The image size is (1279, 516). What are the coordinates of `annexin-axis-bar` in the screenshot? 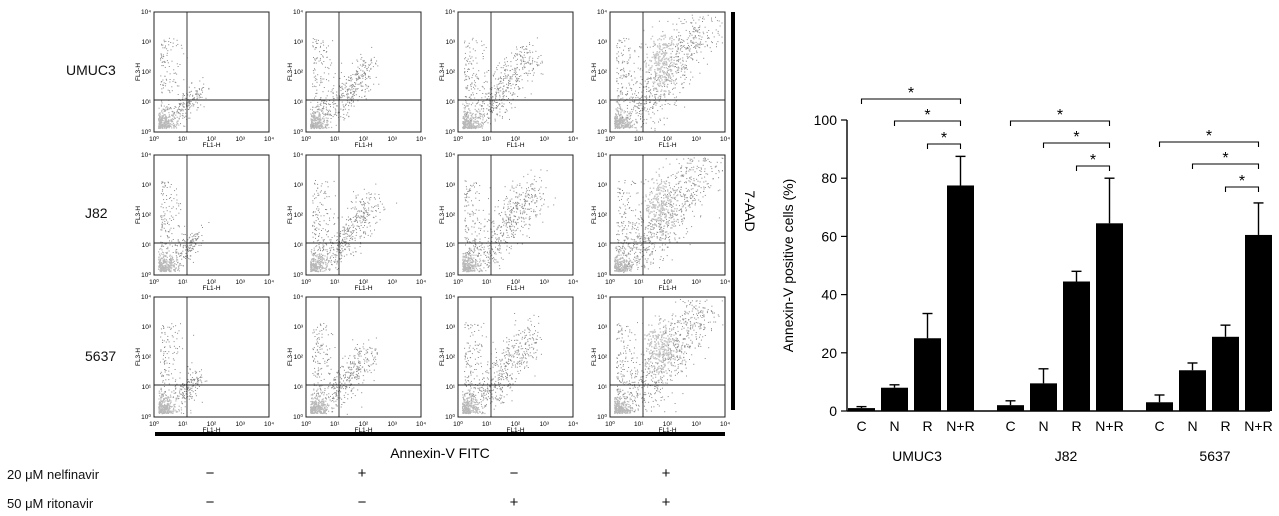 It's located at (440, 434).